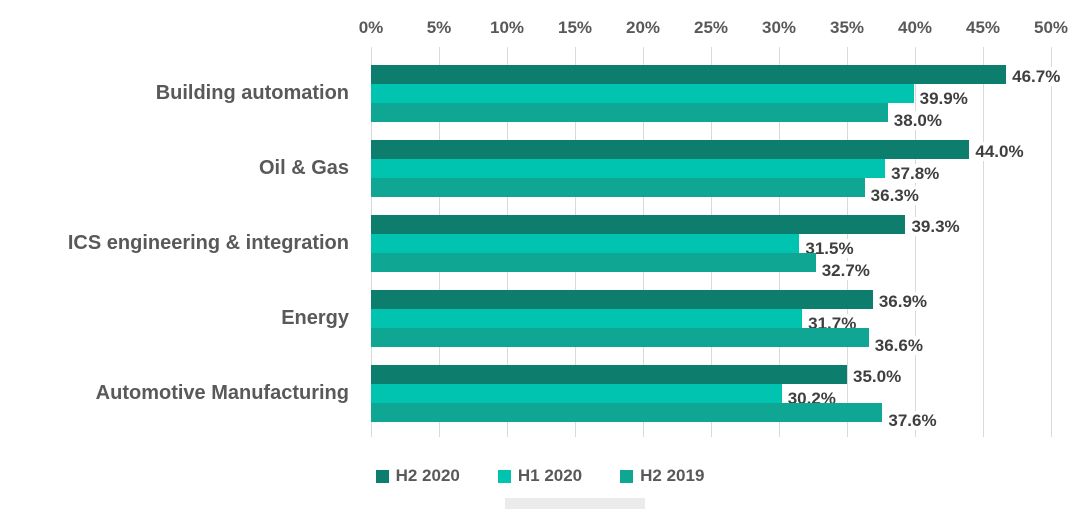 Image resolution: width=1080 pixels, height=509 pixels. Describe the element at coordinates (208, 243) in the screenshot. I see `category-label: ICS engineering & integration` at that location.